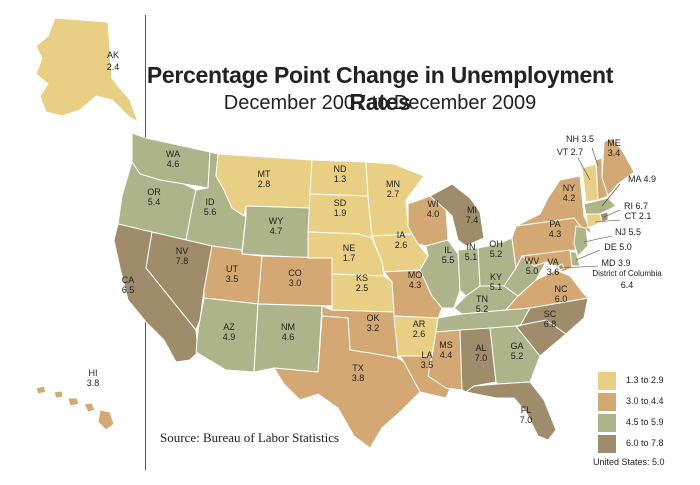 The width and height of the screenshot is (700, 485). I want to click on state-abbr-nc: NC, so click(561, 289).